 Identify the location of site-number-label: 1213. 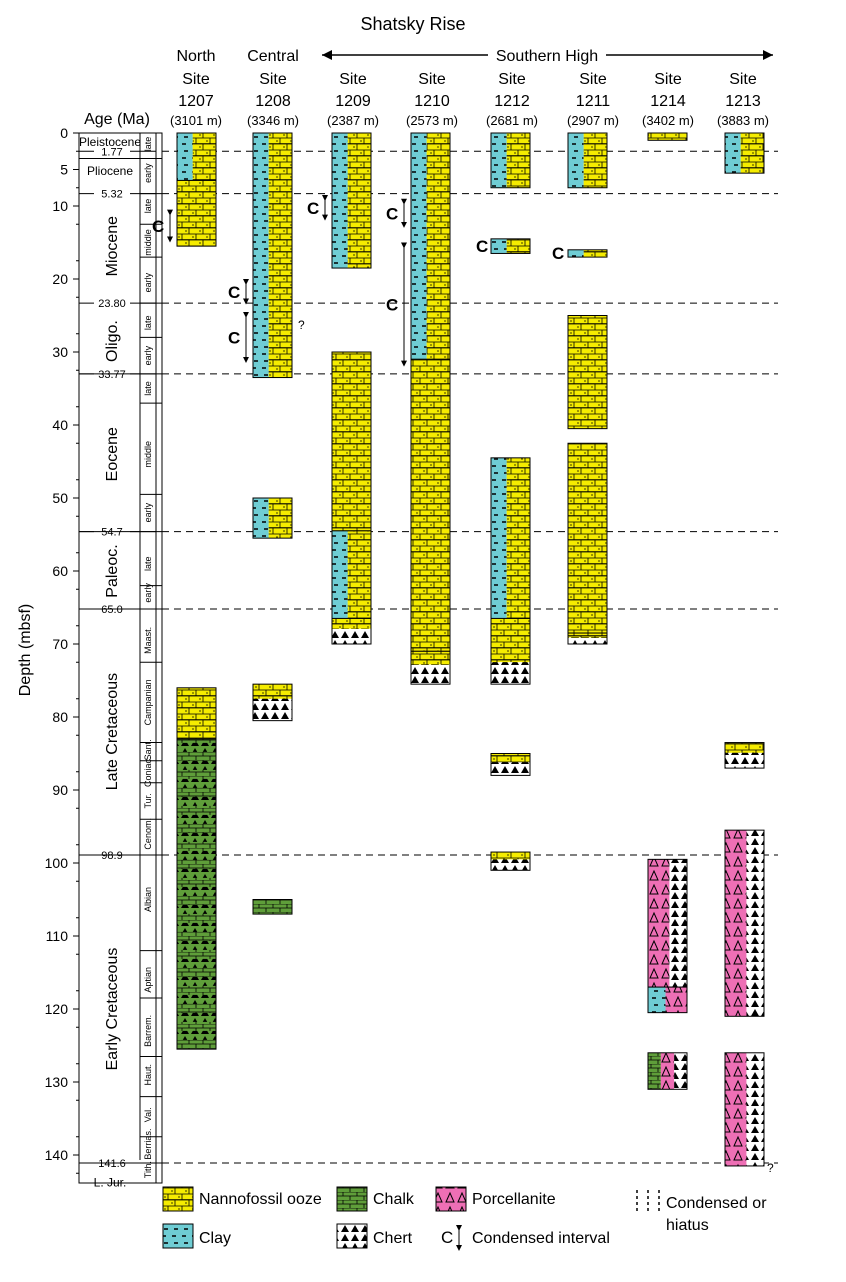
(743, 101).